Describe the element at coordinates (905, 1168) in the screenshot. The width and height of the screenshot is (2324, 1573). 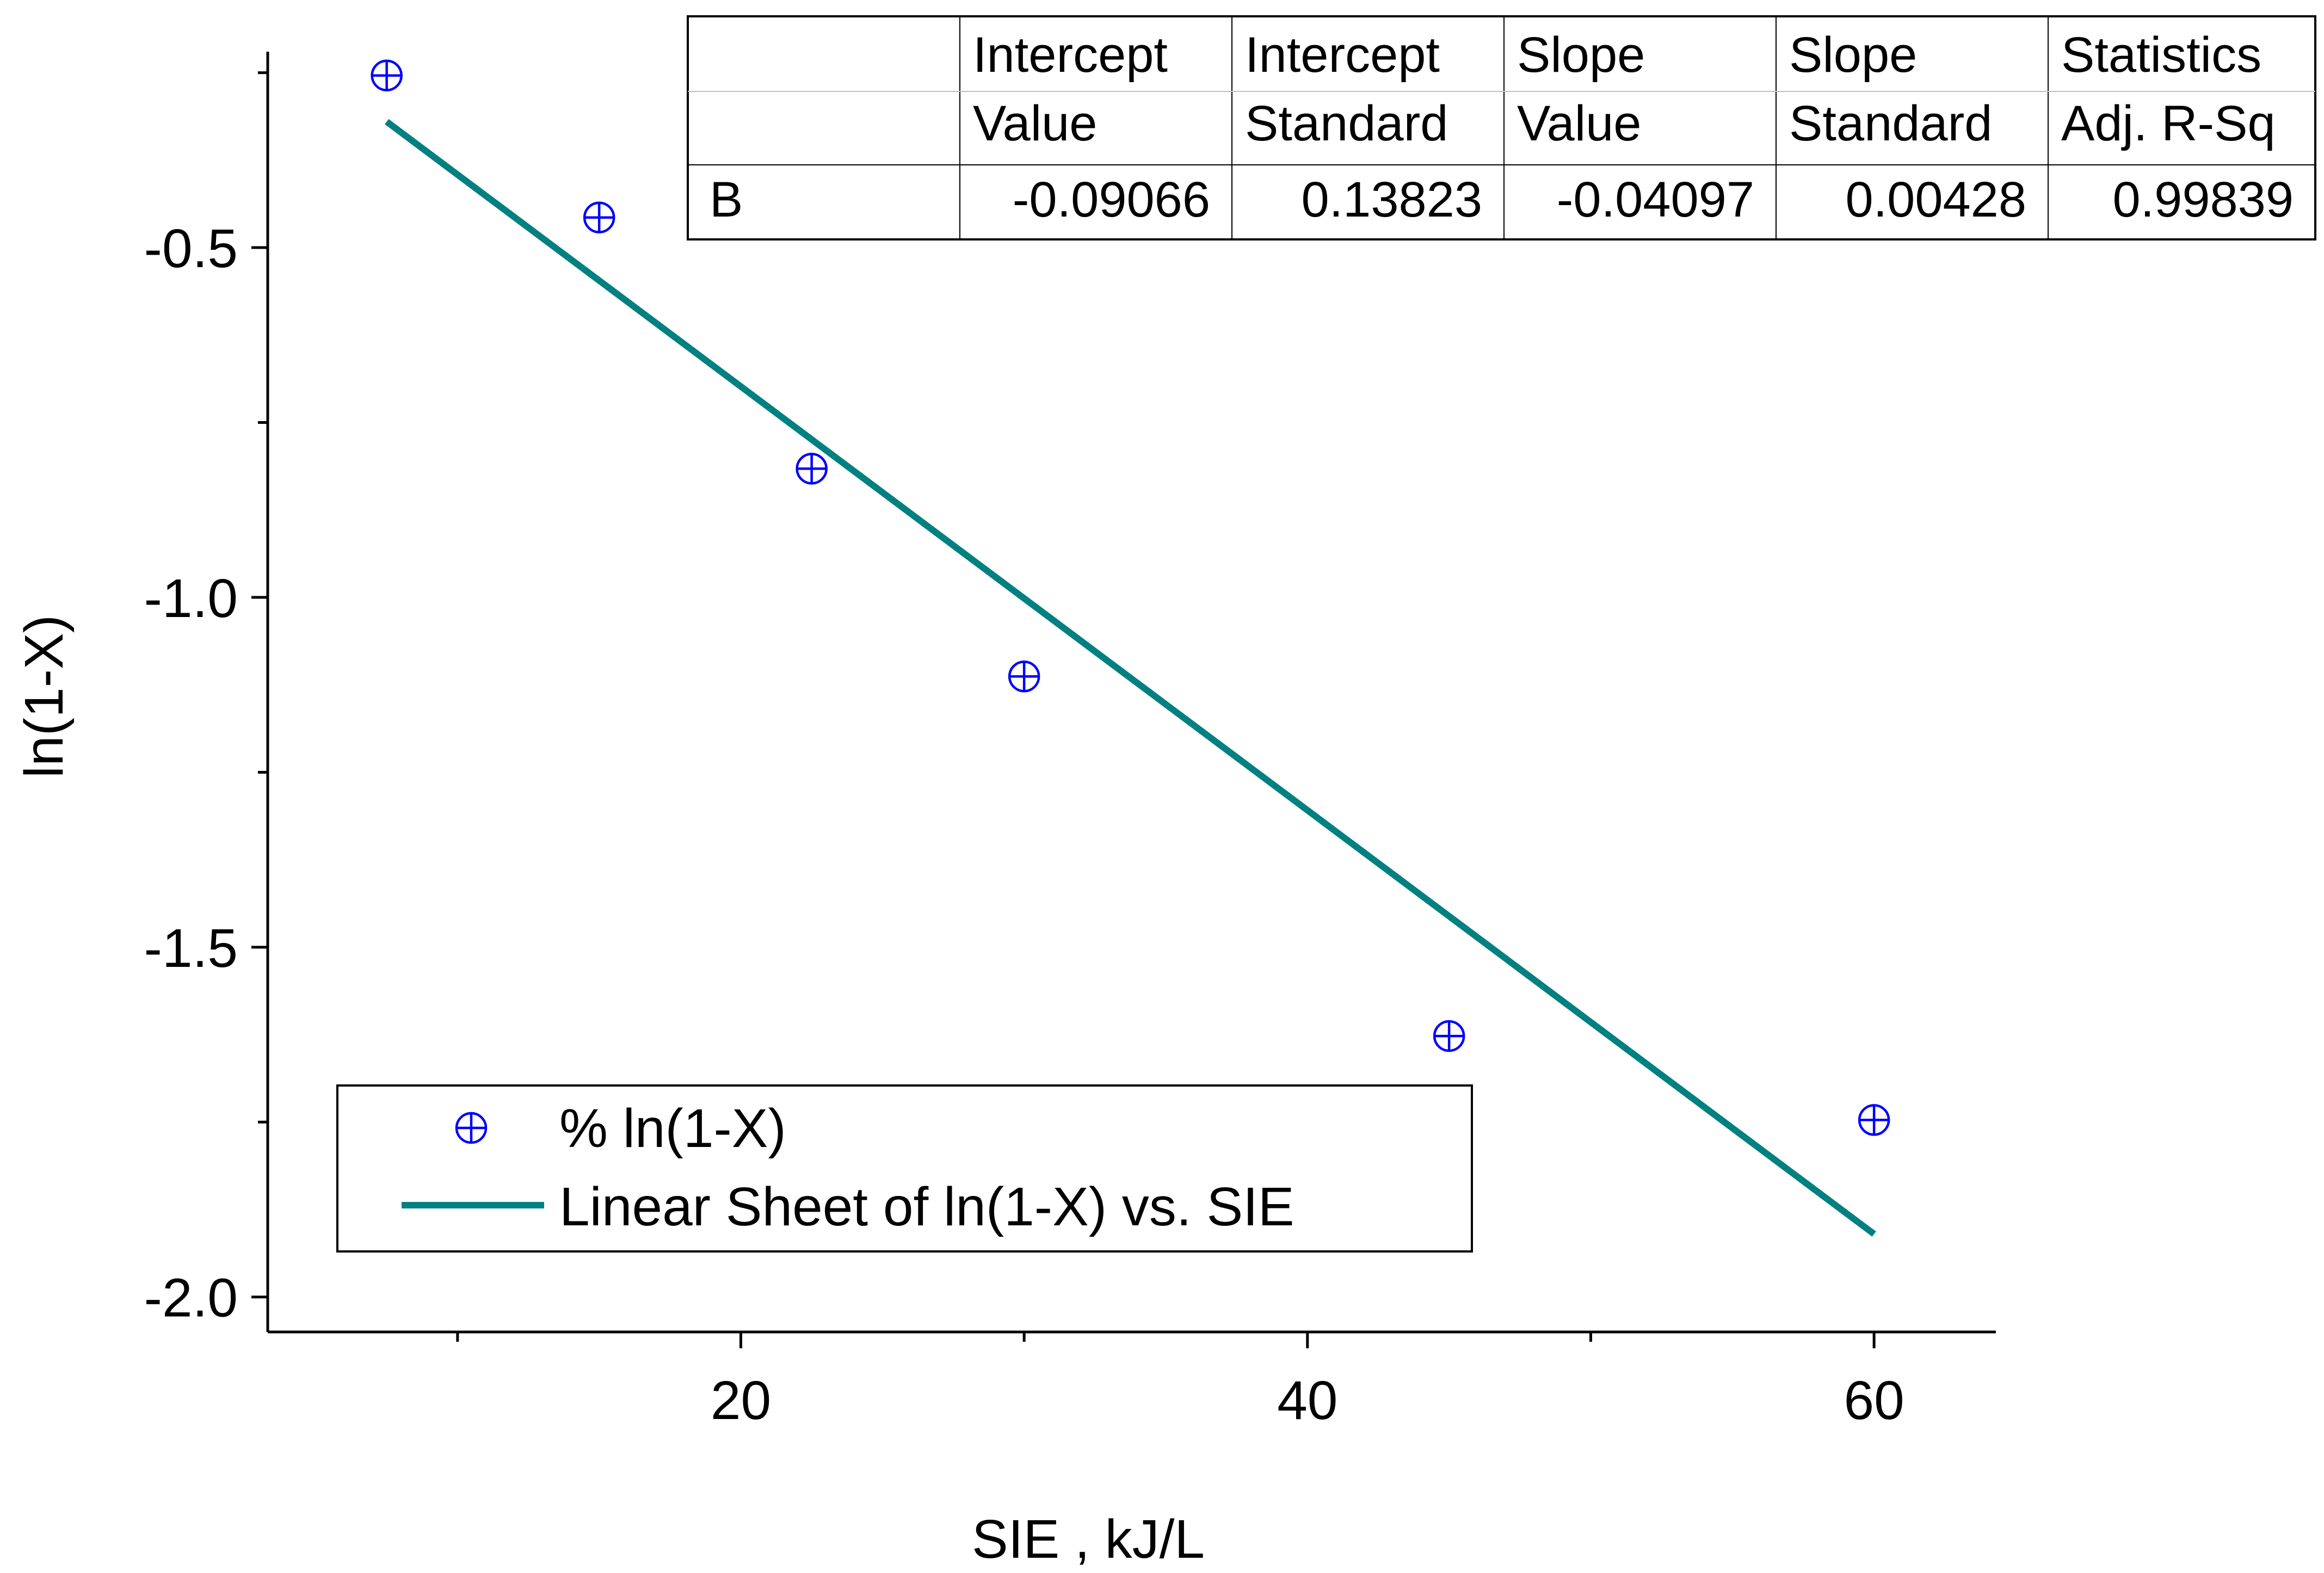
I see `legend-box` at that location.